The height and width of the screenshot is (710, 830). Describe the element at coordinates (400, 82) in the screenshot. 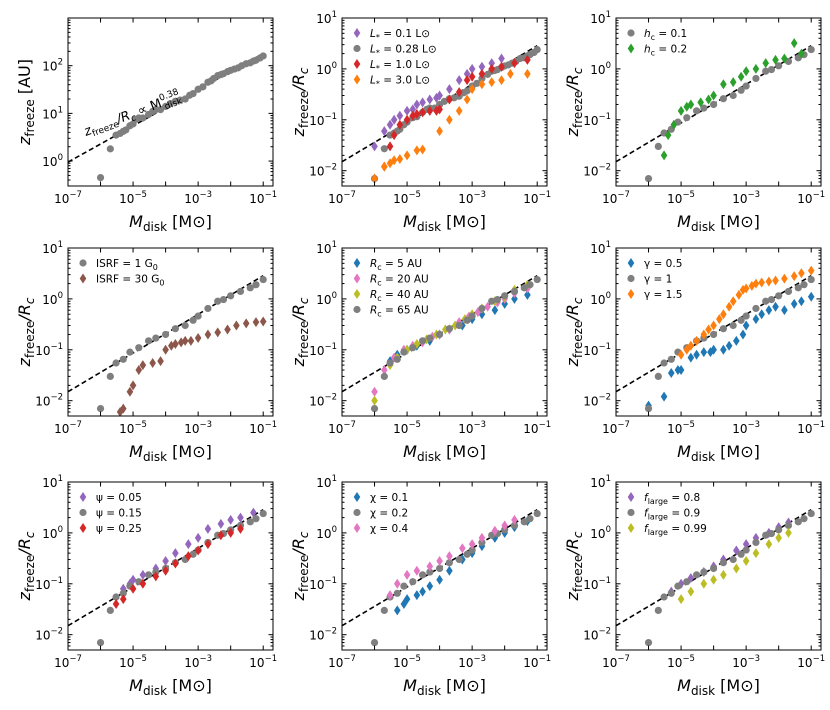

I see `legend-label: L* = 3.0 L⊙` at that location.